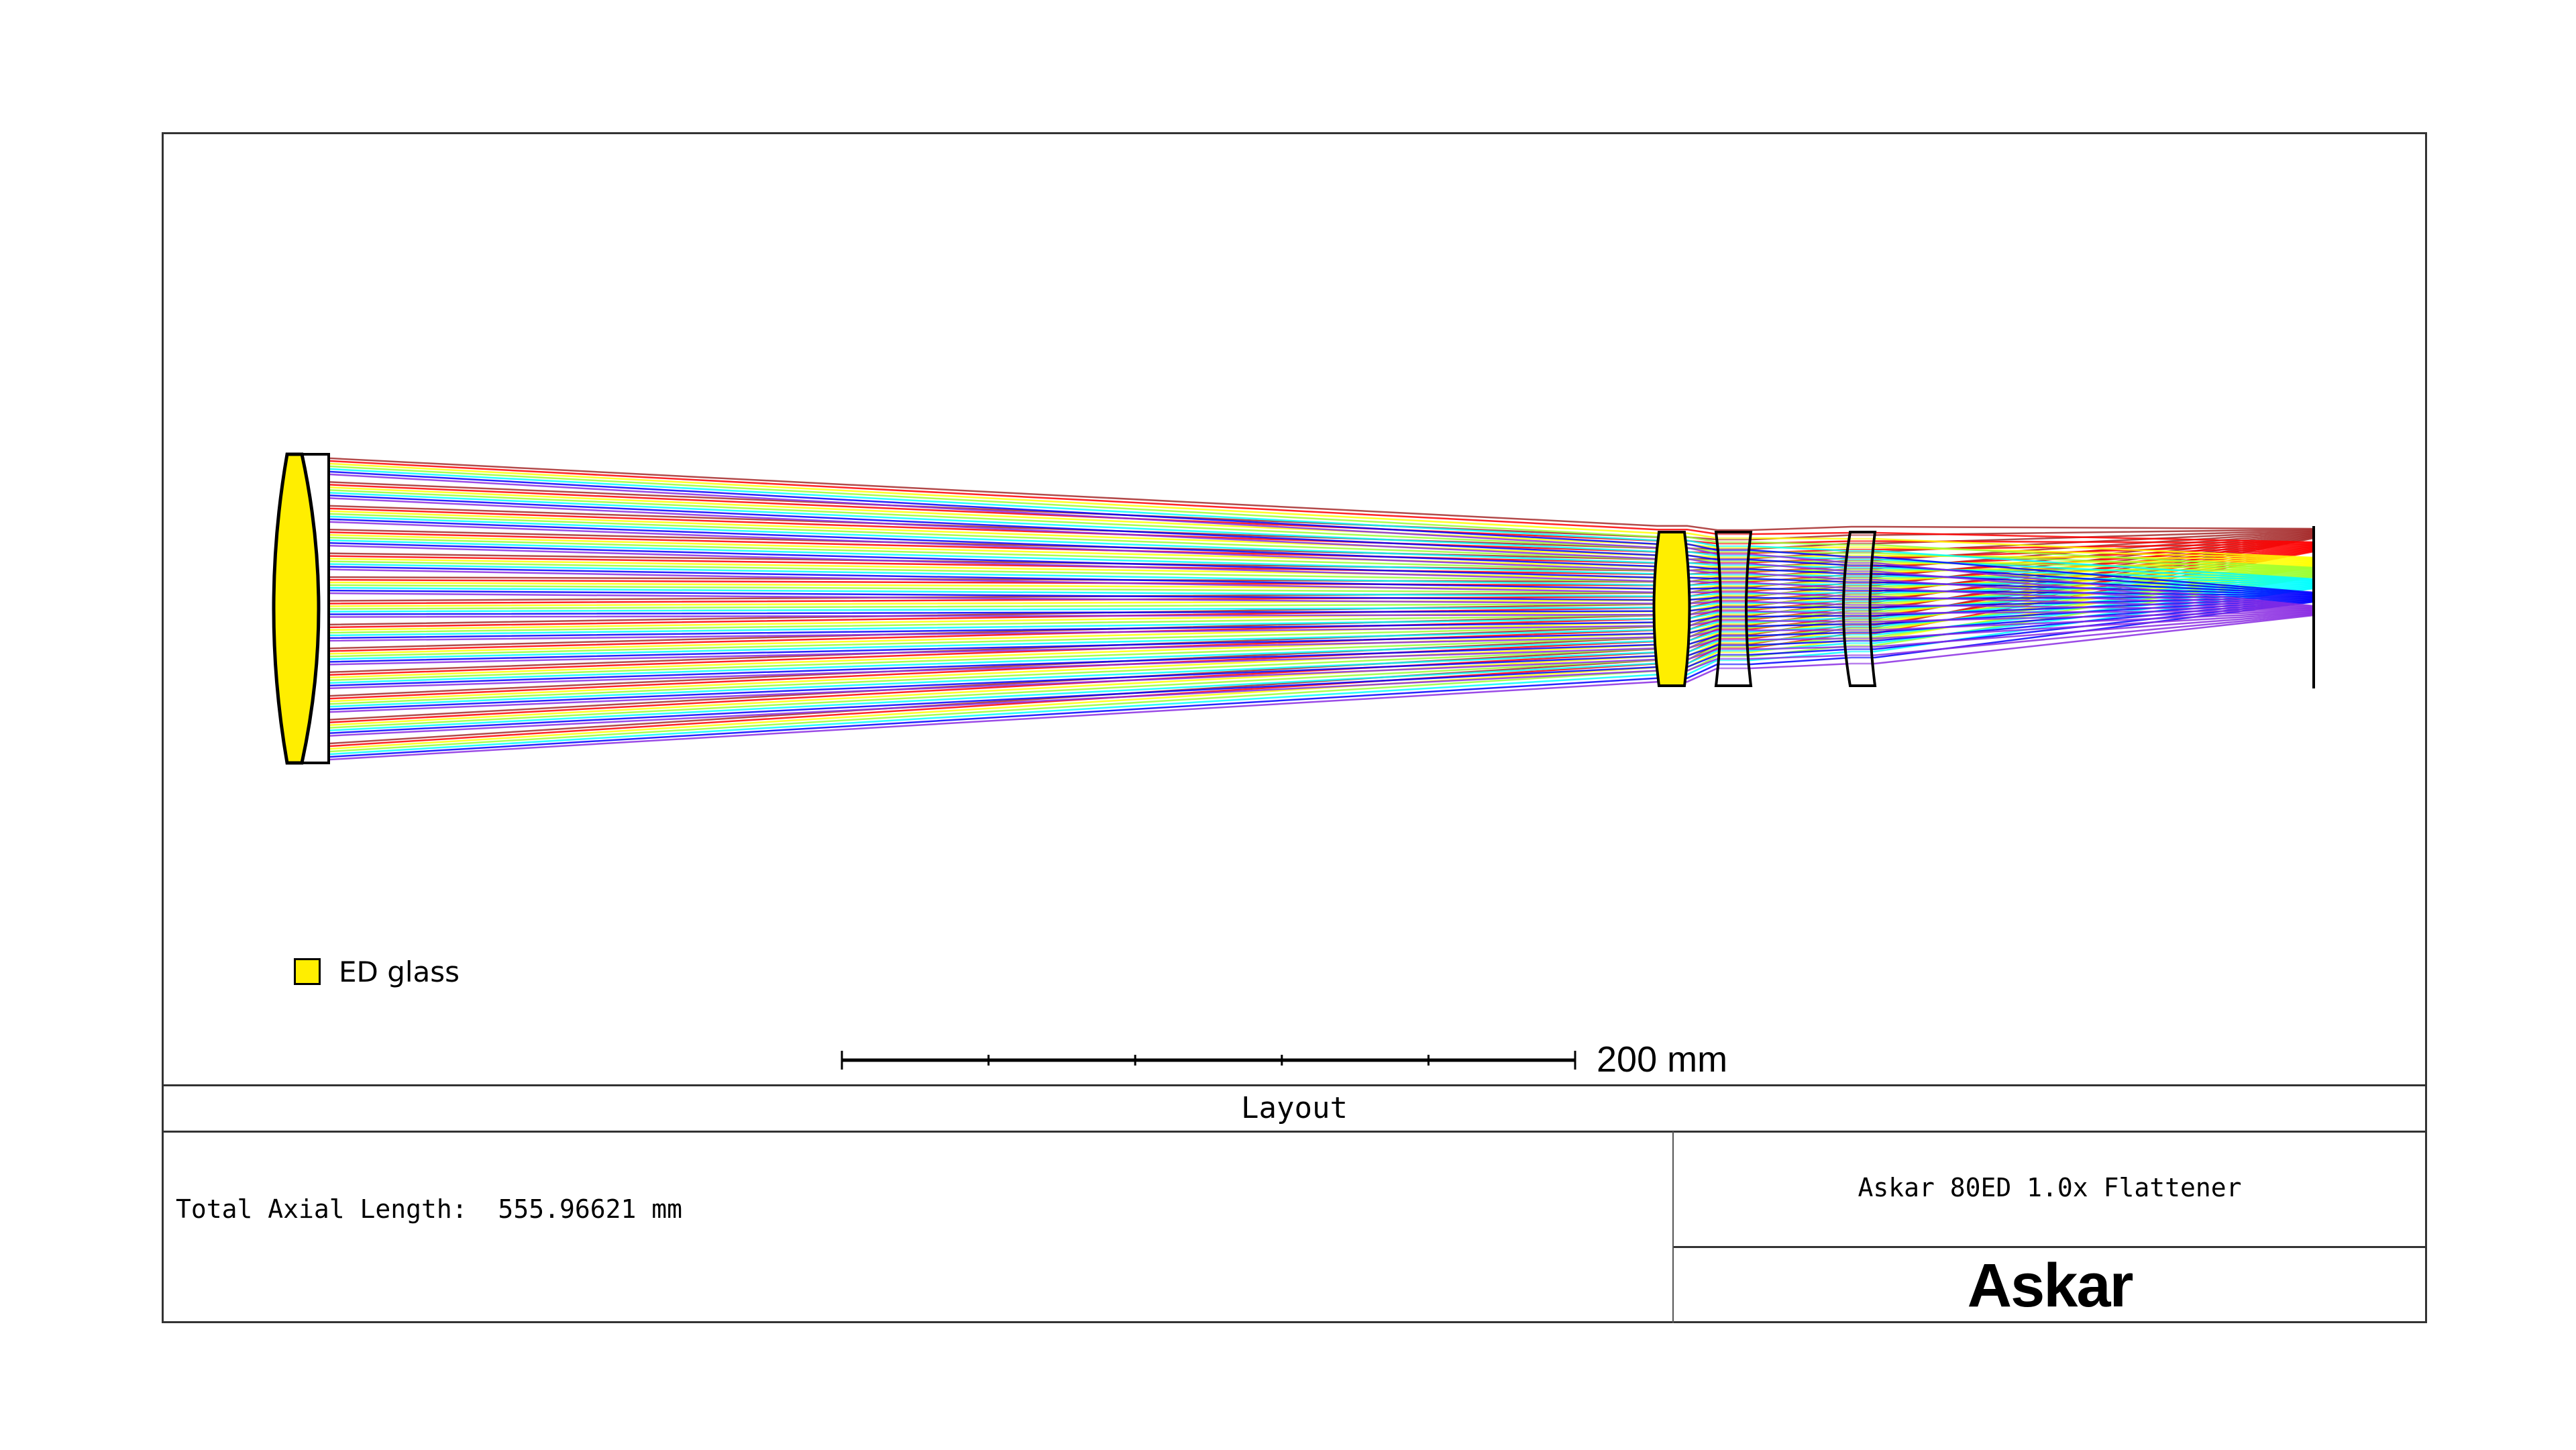 The image size is (2576, 1450). I want to click on objective-meniscus-lens, so click(315, 608).